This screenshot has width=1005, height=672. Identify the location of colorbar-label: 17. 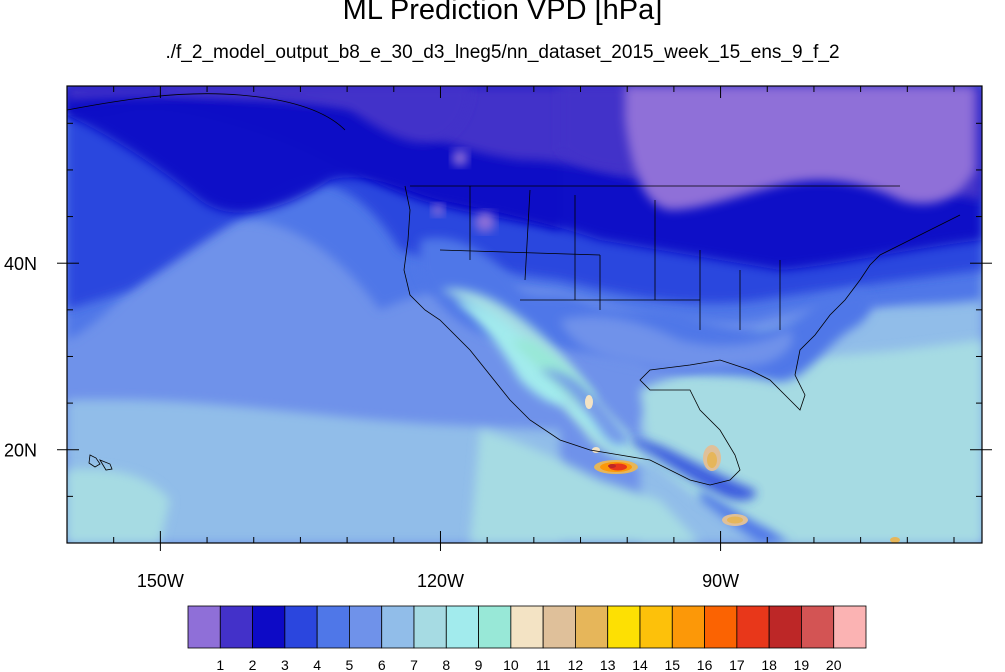
(737, 664).